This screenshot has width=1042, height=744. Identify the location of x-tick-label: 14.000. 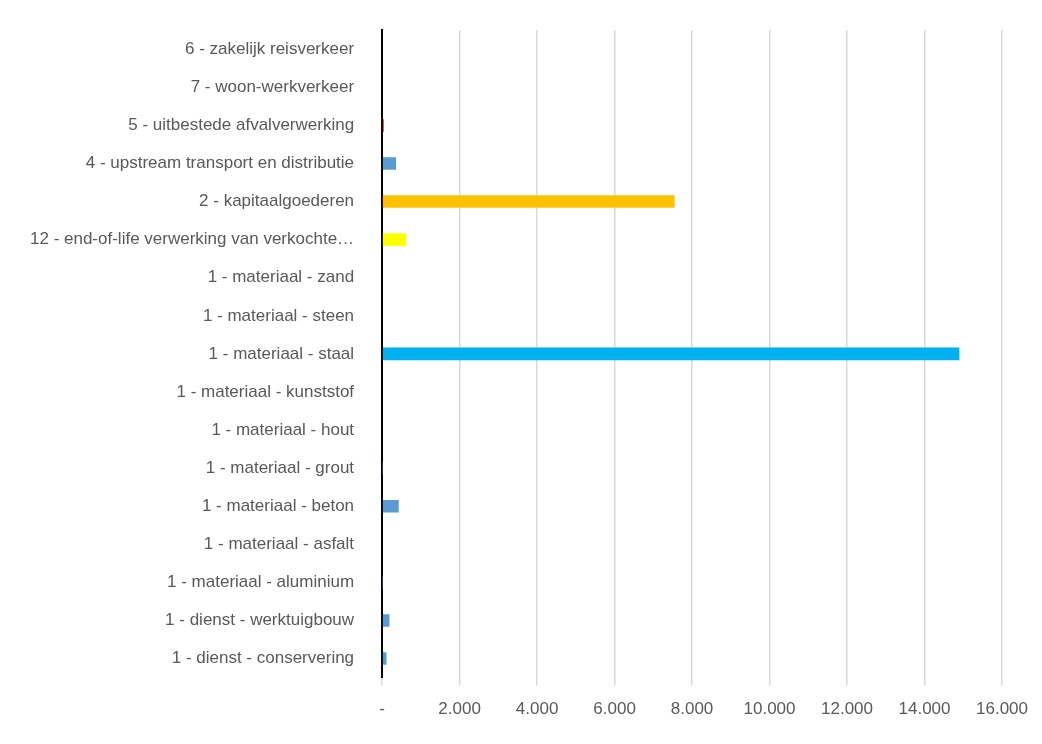
(924, 709).